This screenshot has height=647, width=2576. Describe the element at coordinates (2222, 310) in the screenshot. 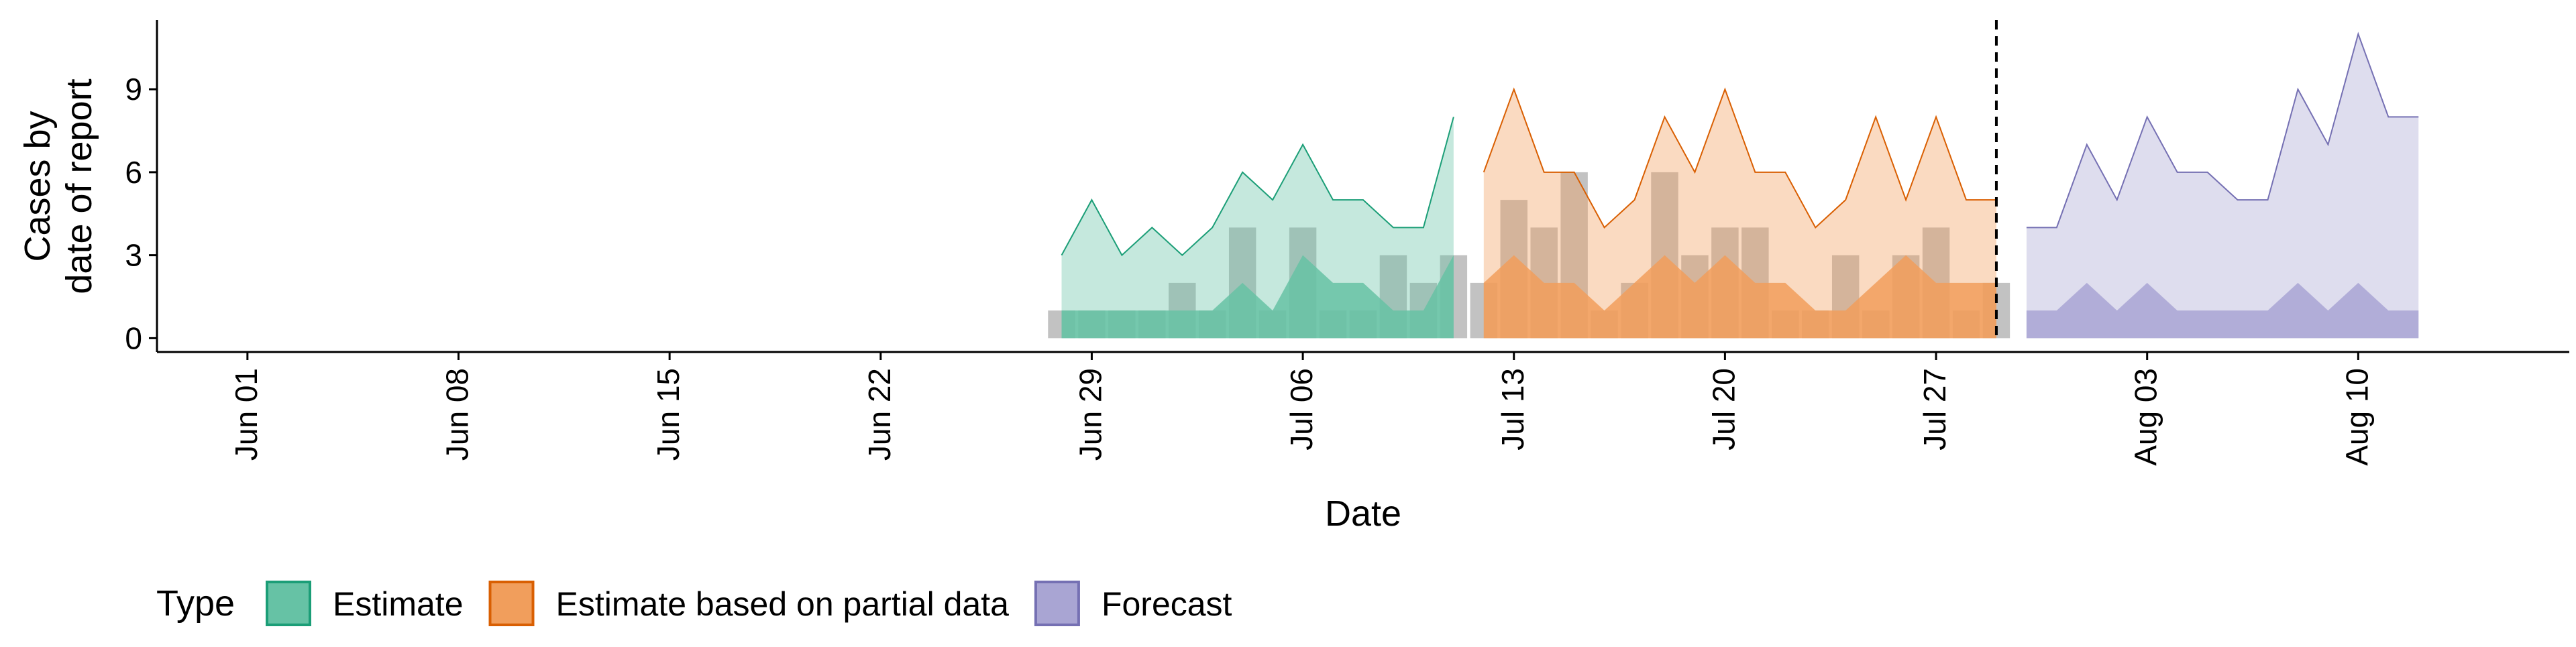

I see `forecast-inner-band` at that location.